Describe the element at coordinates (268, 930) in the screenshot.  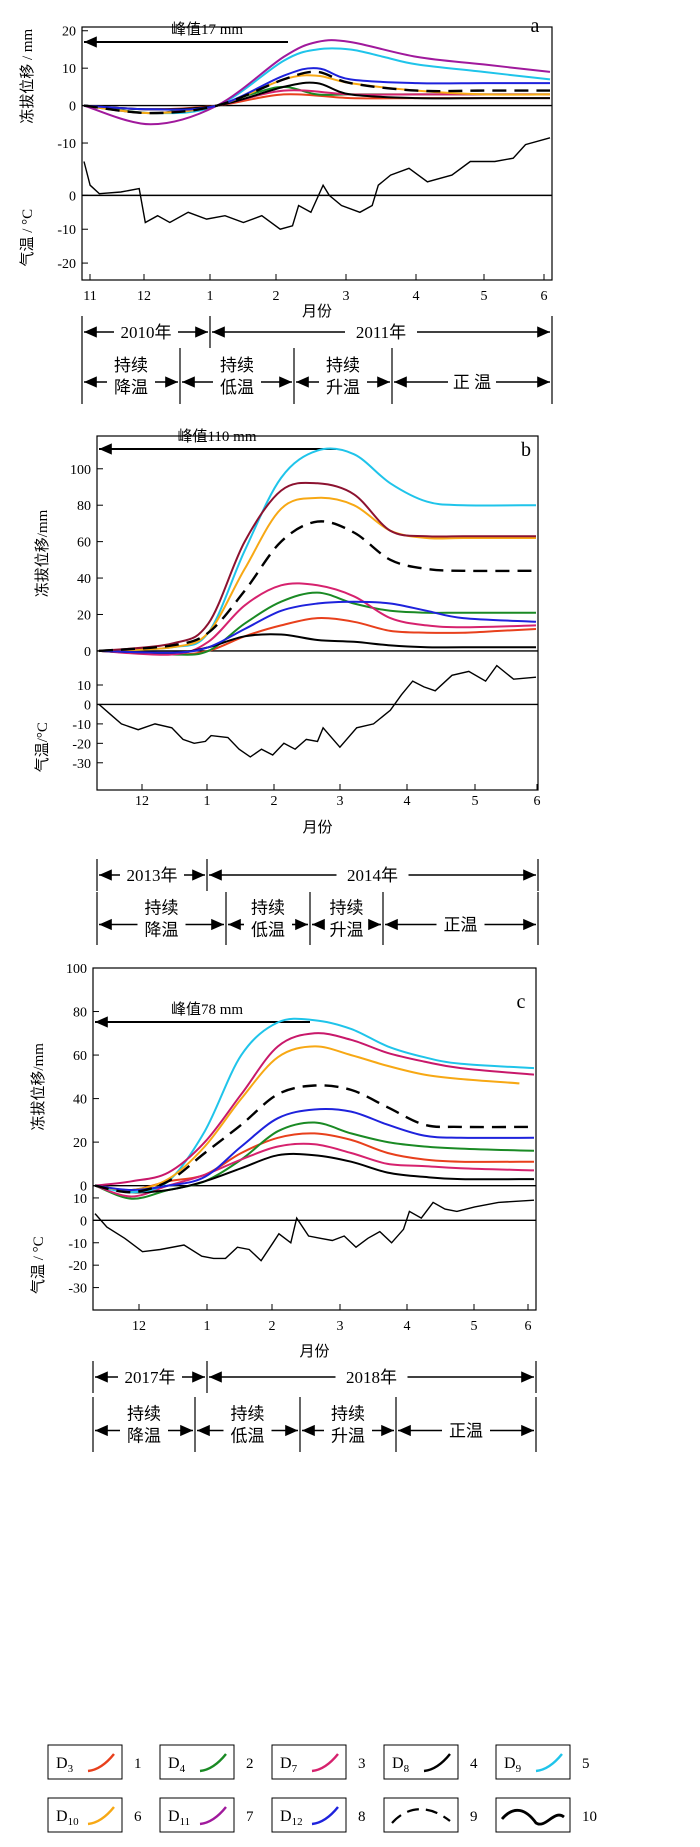
I see `phase-label: 低温` at that location.